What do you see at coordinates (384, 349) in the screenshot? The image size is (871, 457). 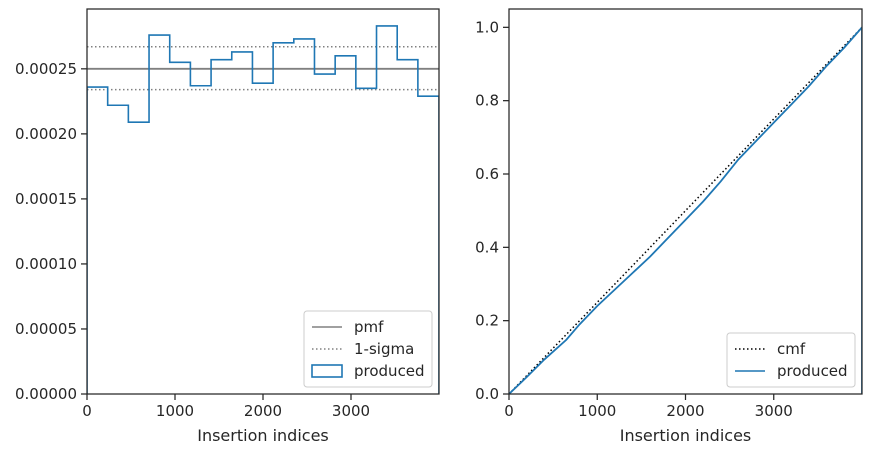 I see `legend-label: 1-sigma` at bounding box center [384, 349].